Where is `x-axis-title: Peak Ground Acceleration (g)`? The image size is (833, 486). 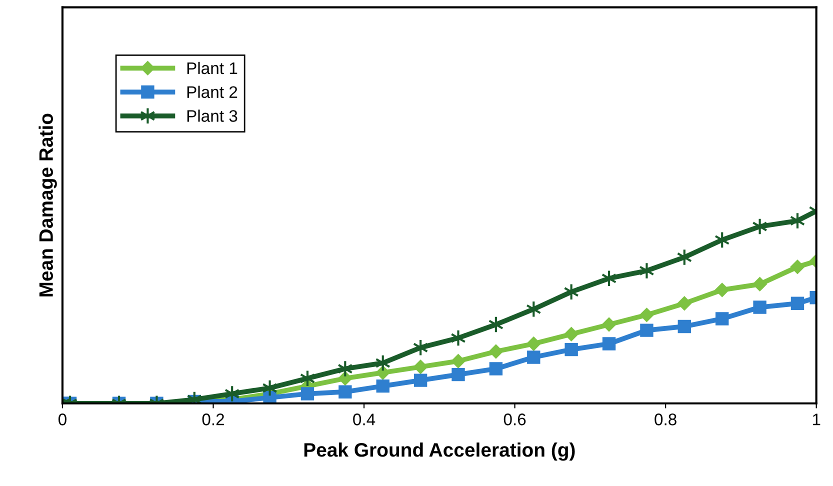
x-axis-title: Peak Ground Acceleration (g) is located at coordinates (439, 451).